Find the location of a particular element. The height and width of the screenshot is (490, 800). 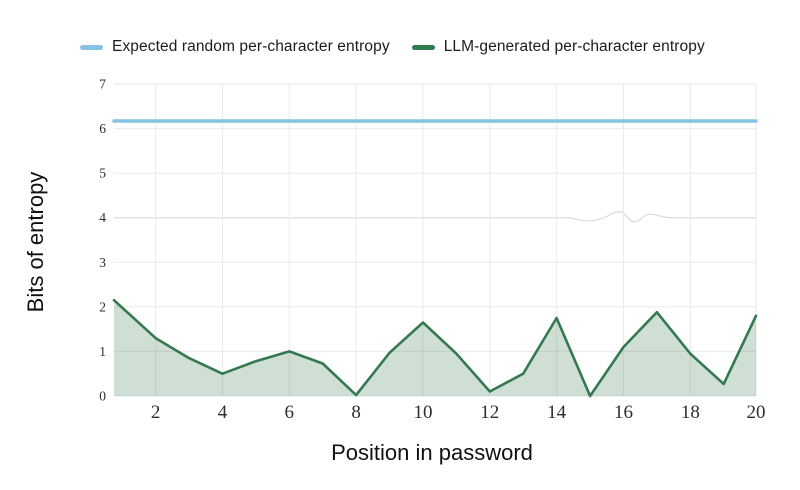

legend-item-llm-generated: LLM-generated per-character entropy is located at coordinates (558, 47).